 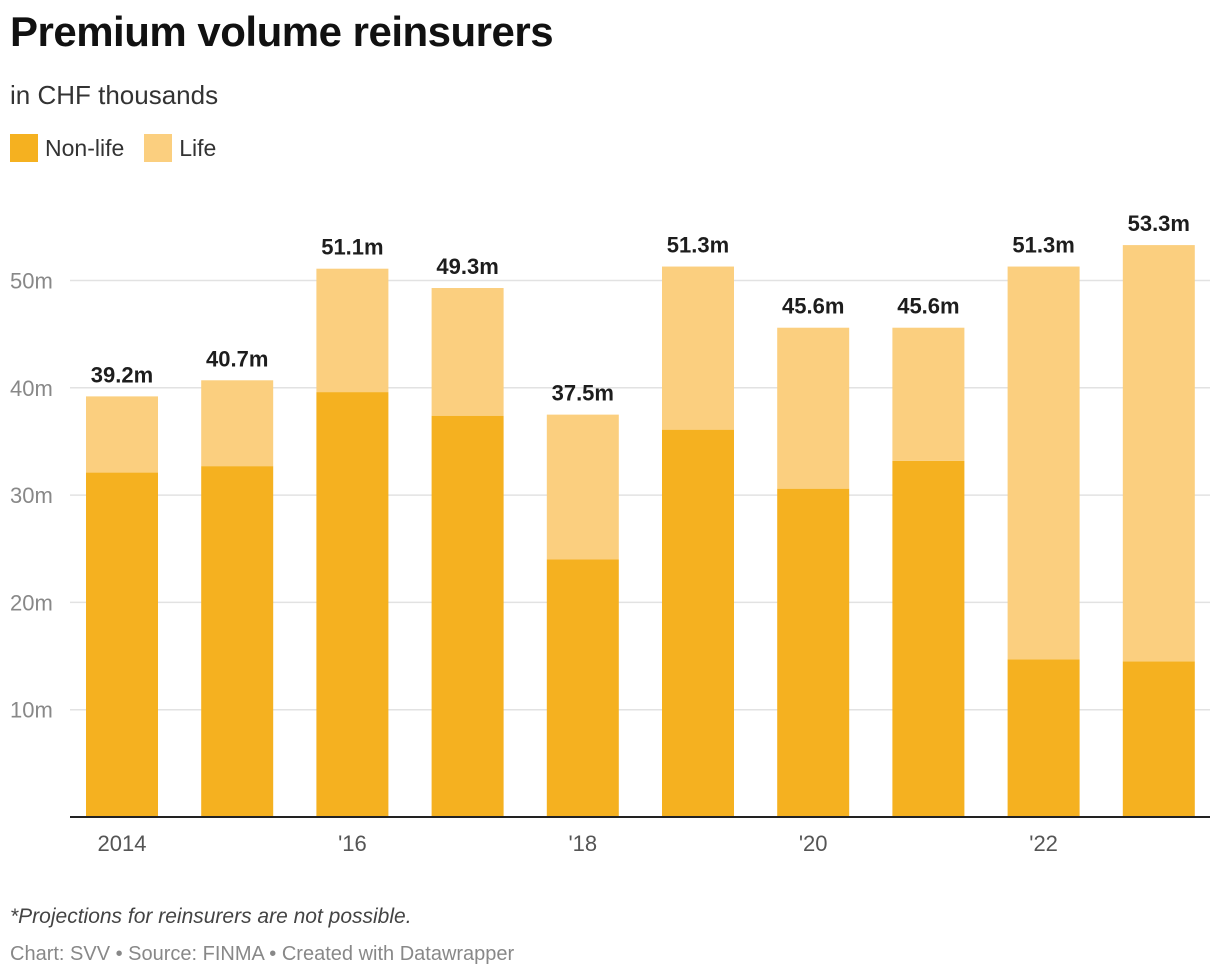 What do you see at coordinates (813, 408) in the screenshot?
I see `bar-life-2020` at bounding box center [813, 408].